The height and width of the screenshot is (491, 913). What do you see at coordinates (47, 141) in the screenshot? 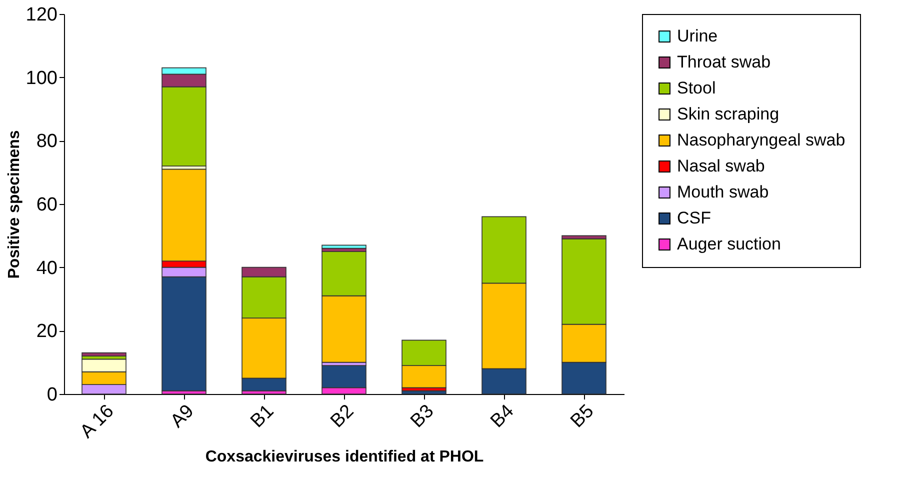
I see `y-tick-label: 80` at bounding box center [47, 141].